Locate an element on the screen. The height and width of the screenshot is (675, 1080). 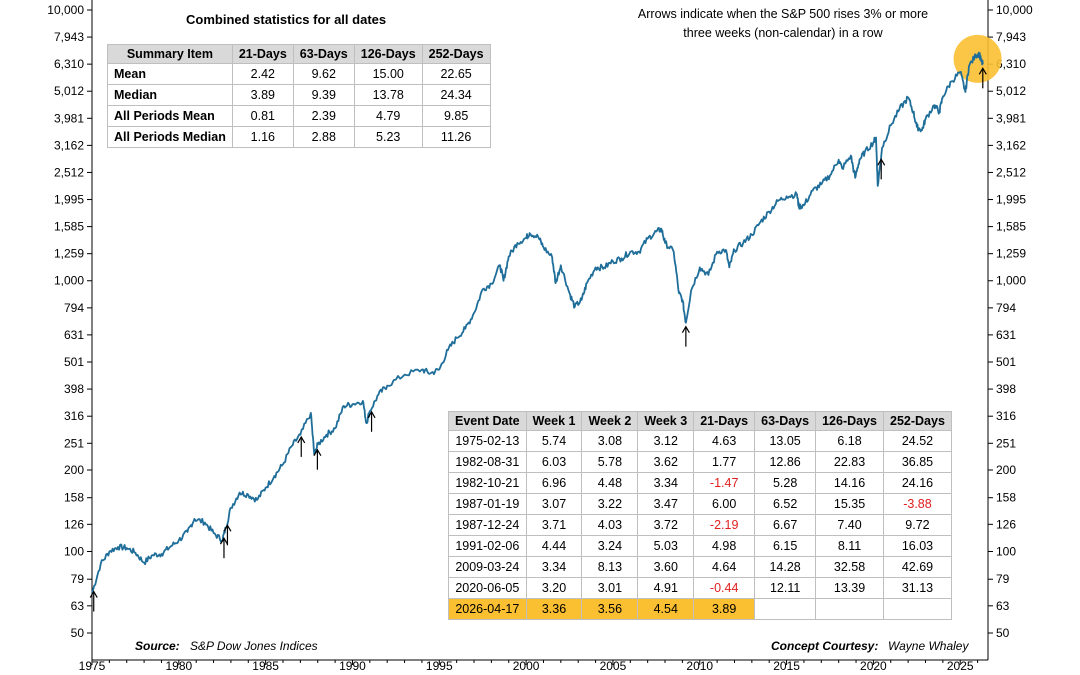
y-tick-label-right: 126 is located at coordinates (1006, 524).